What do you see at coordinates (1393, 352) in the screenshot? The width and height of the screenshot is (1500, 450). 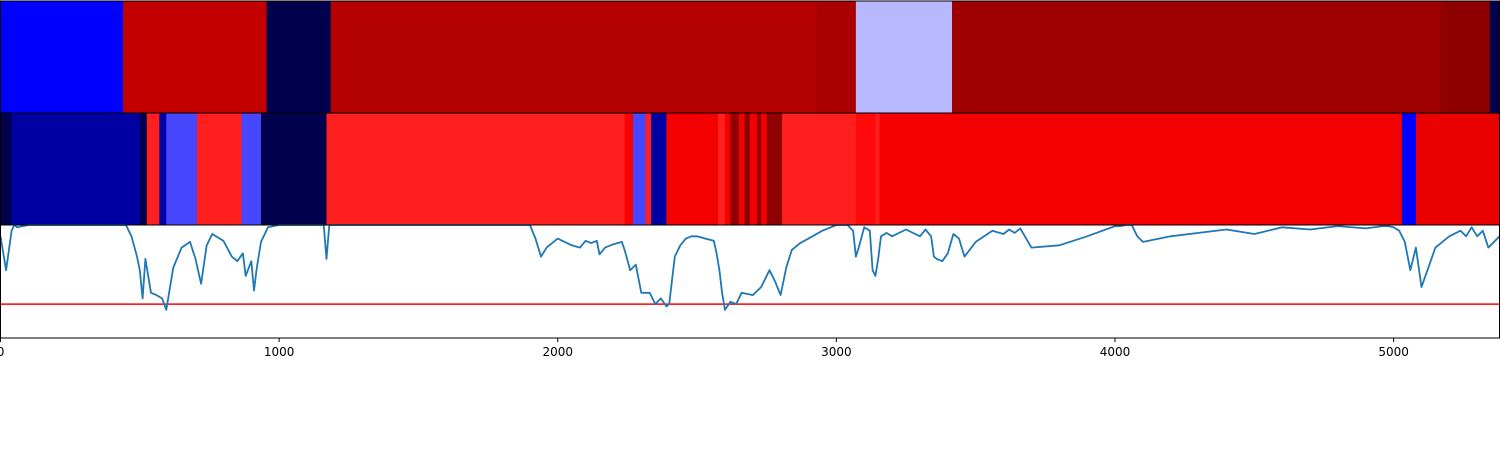 I see `x-tick-label-5: 5000` at bounding box center [1393, 352].